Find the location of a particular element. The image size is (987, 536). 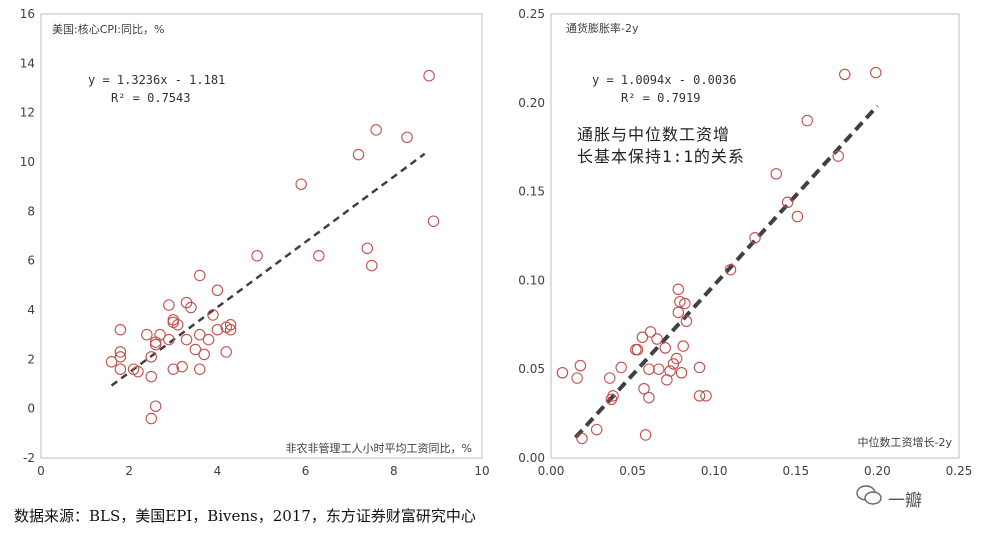

left-y-tick-label: 10 is located at coordinates (27, 162).